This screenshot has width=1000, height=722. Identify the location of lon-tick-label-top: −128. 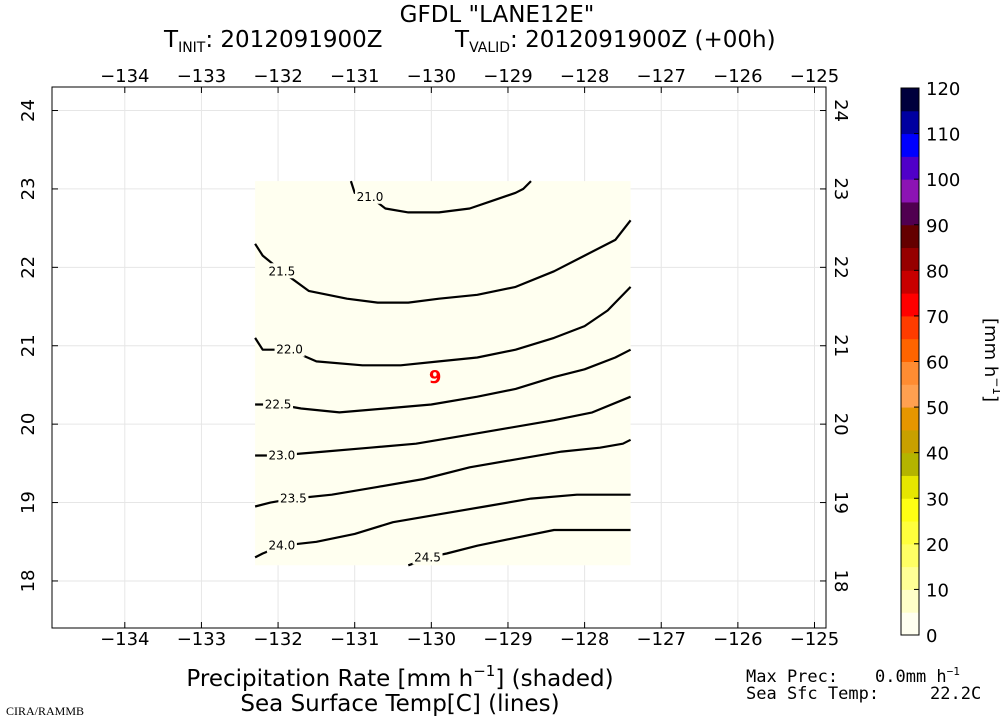
(584, 76).